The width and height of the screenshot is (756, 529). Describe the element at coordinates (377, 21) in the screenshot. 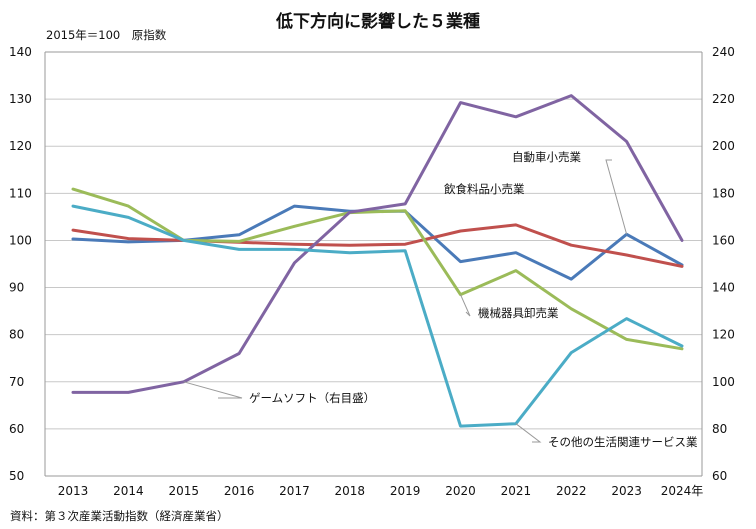

I see `chart-title: 低下方向に影響した５業種` at that location.